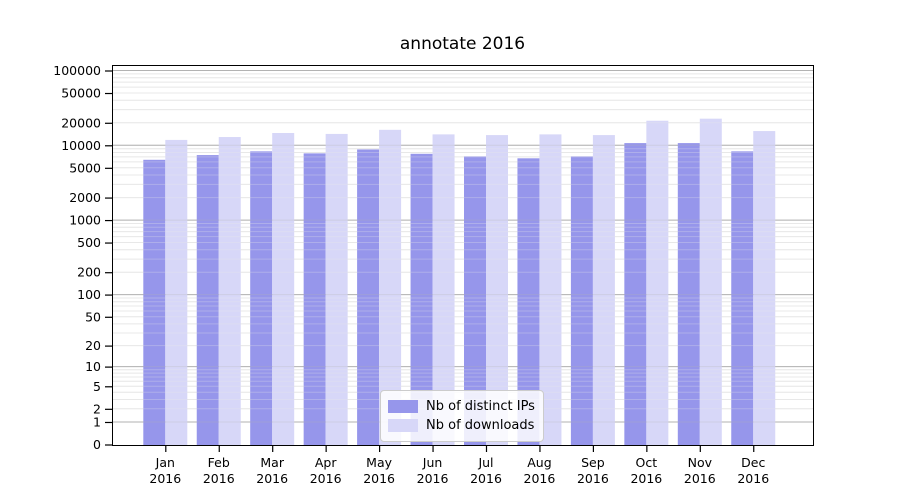 This screenshot has width=900, height=500. I want to click on bar-nb-of-distinct-ips-jul, so click(475, 300).